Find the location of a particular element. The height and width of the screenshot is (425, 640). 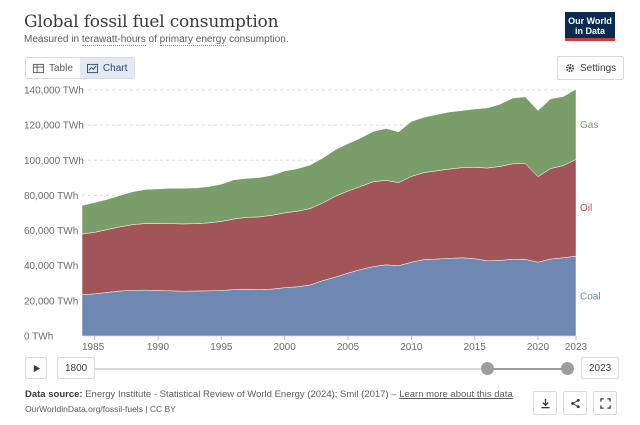

settings-label: Settings is located at coordinates (598, 68).